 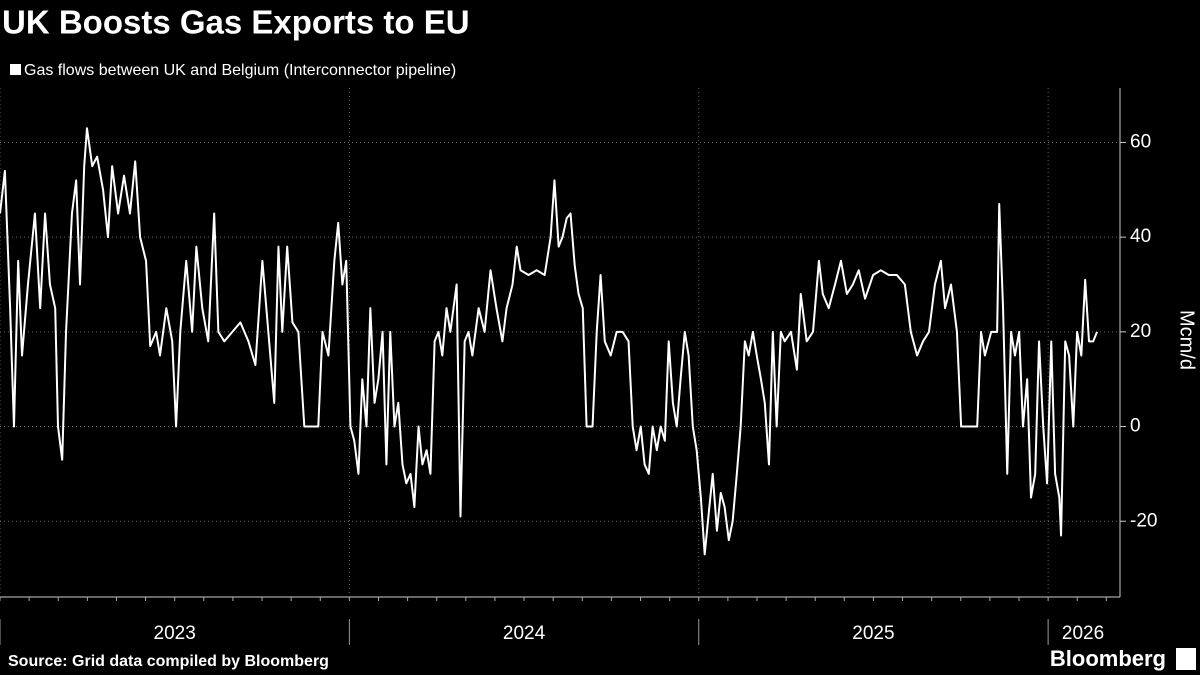 I want to click on x-tick-label: 2025, so click(x=873, y=633).